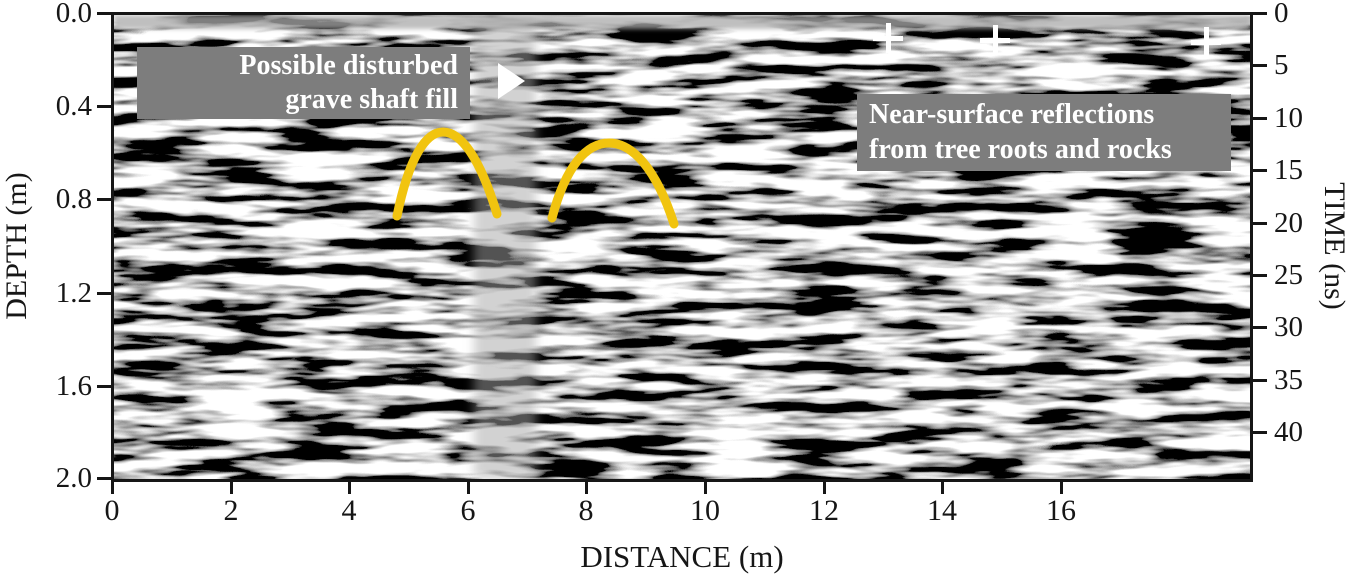  I want to click on distance-tick-label: 16, so click(1061, 510).